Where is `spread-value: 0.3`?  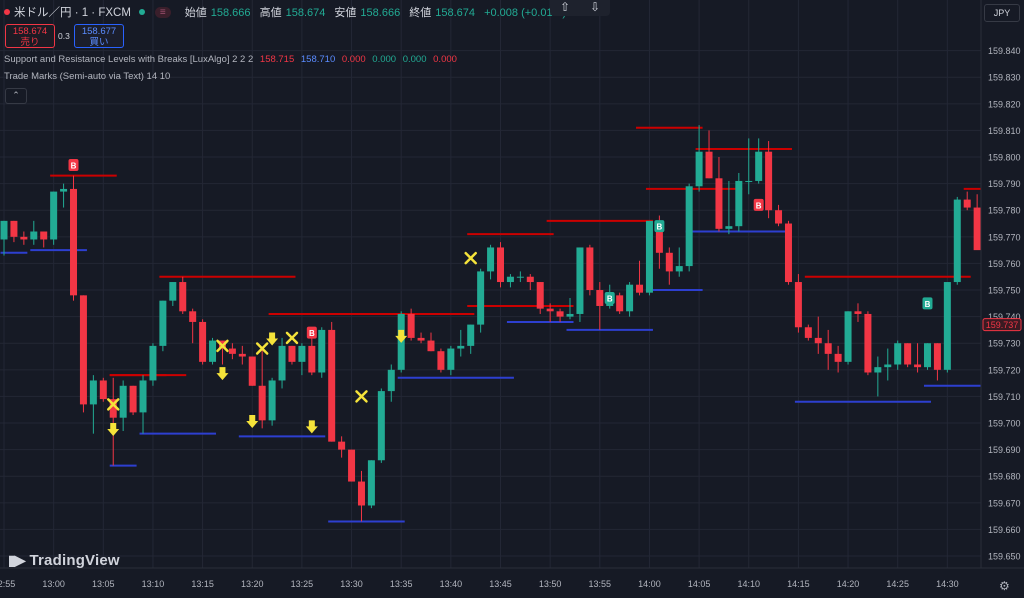 spread-value: 0.3 is located at coordinates (64, 36).